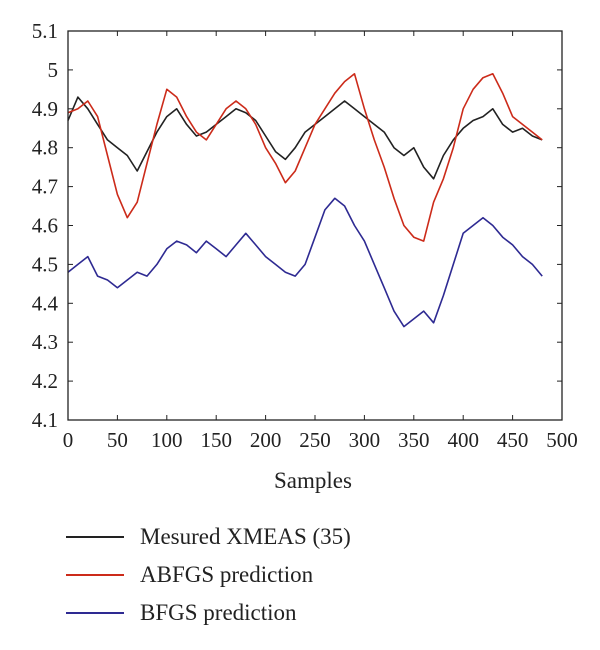 This screenshot has height=650, width=600. I want to click on legend-label: Mesured XMEAS (35), so click(245, 536).